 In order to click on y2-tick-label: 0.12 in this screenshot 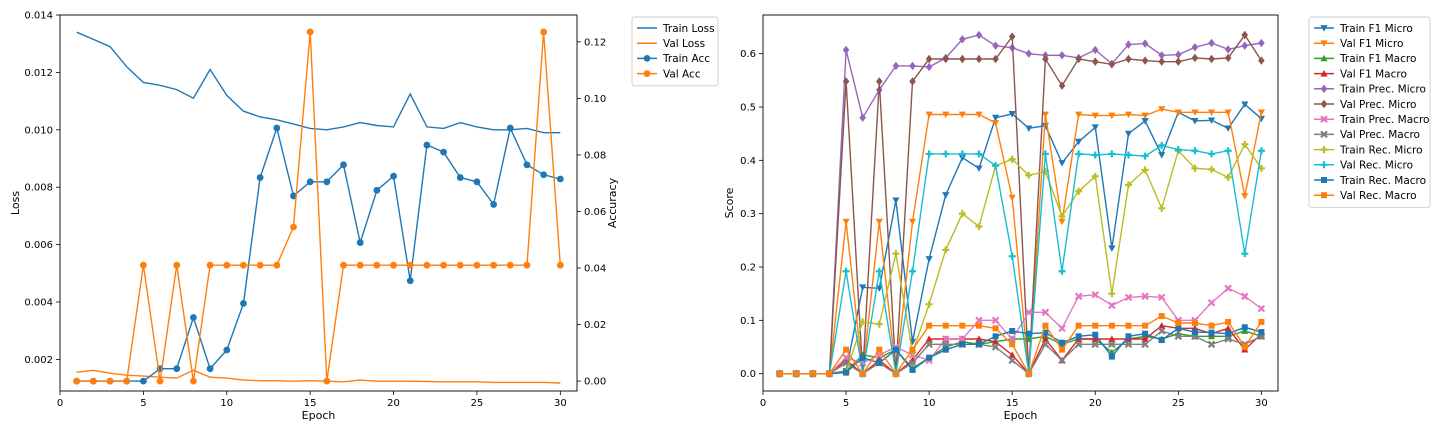, I will do `click(595, 42)`.